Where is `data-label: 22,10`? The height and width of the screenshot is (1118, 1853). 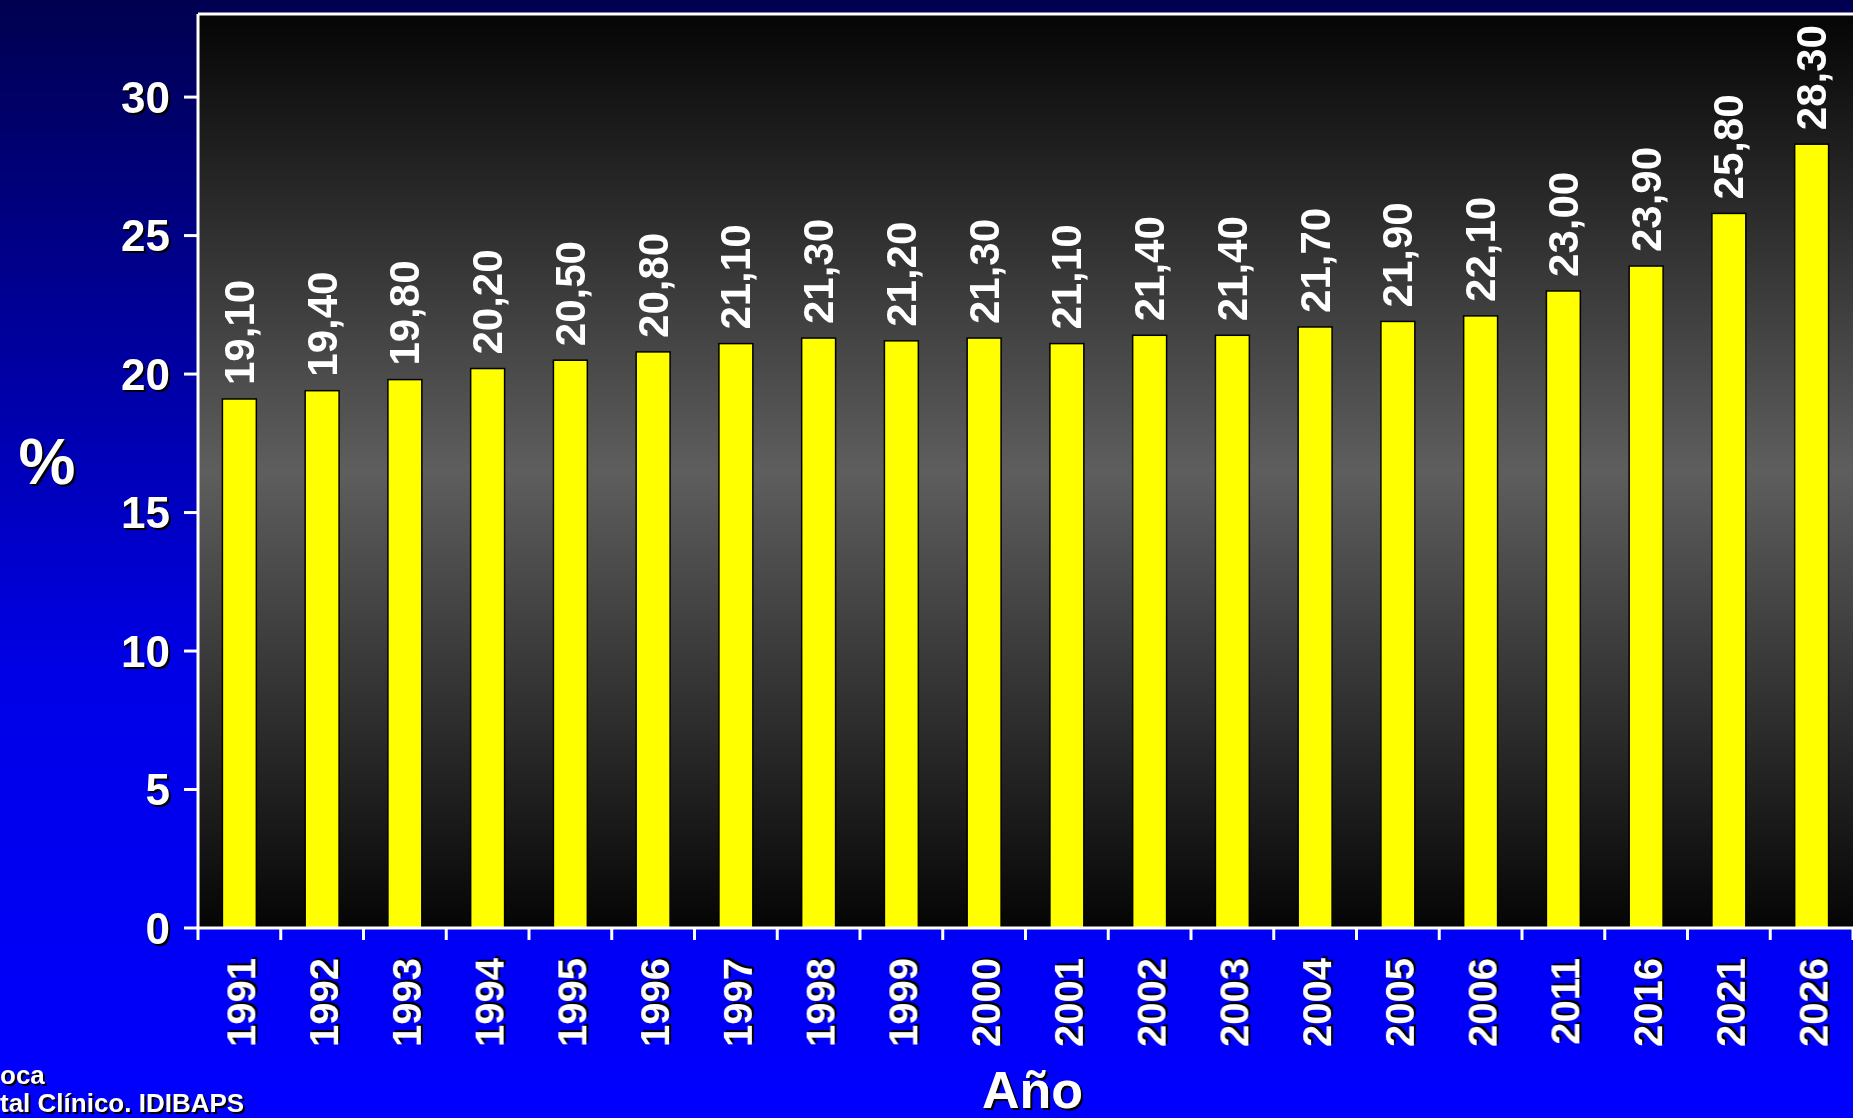
data-label: 22,10 is located at coordinates (1481, 249).